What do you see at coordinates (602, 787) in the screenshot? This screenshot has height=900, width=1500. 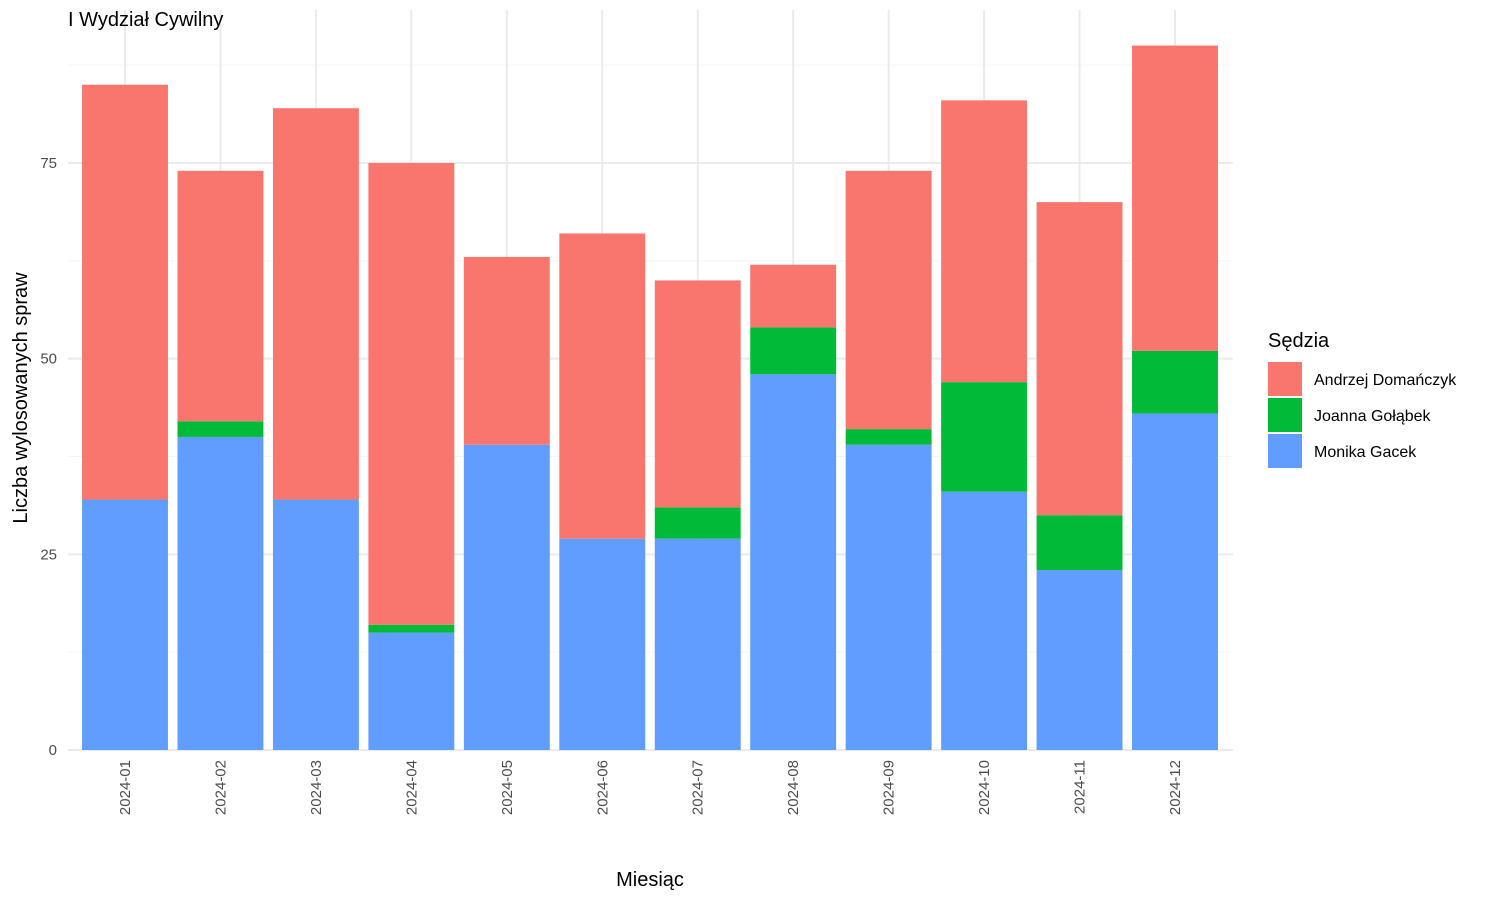 I see `x-tick-label: 2024-06` at bounding box center [602, 787].